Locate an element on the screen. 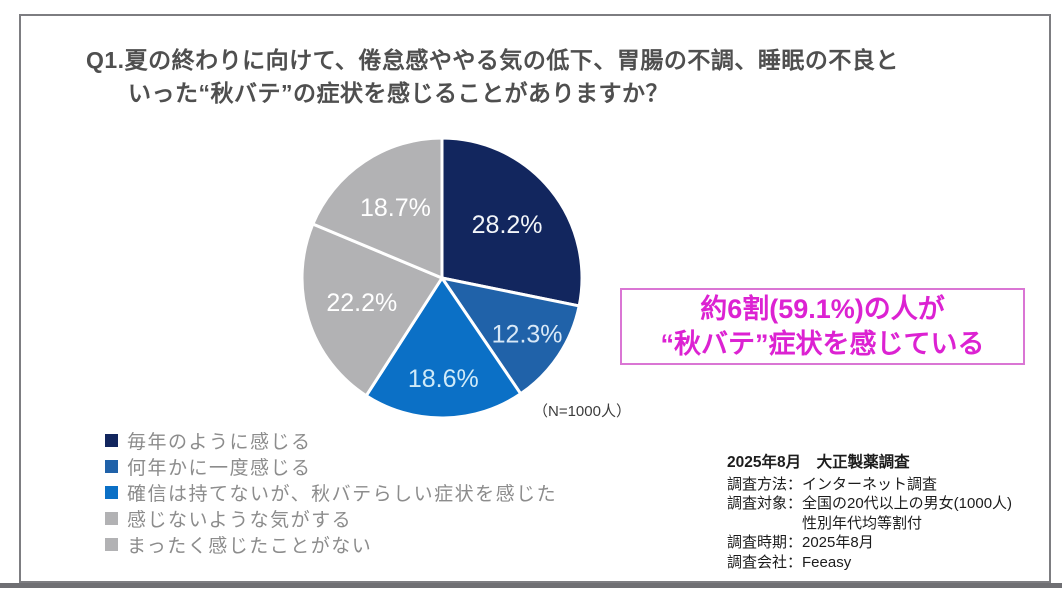 This screenshot has height=592, width=1062. legend-item-label: 感じないような気がする is located at coordinates (240, 520).